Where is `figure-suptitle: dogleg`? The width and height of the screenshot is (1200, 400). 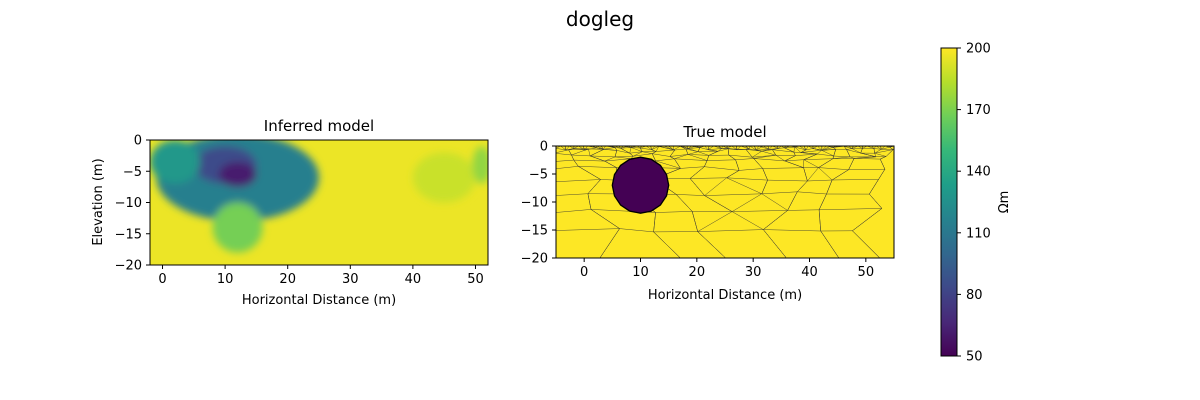
figure-suptitle: dogleg is located at coordinates (600, 19).